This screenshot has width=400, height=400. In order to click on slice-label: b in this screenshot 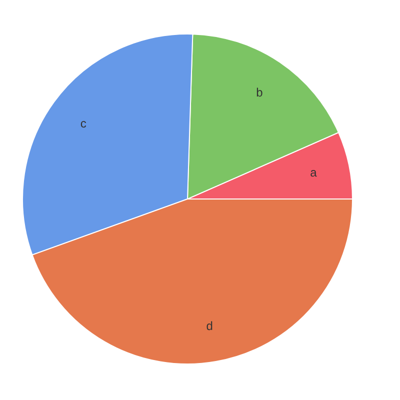, I will do `click(260, 92)`.